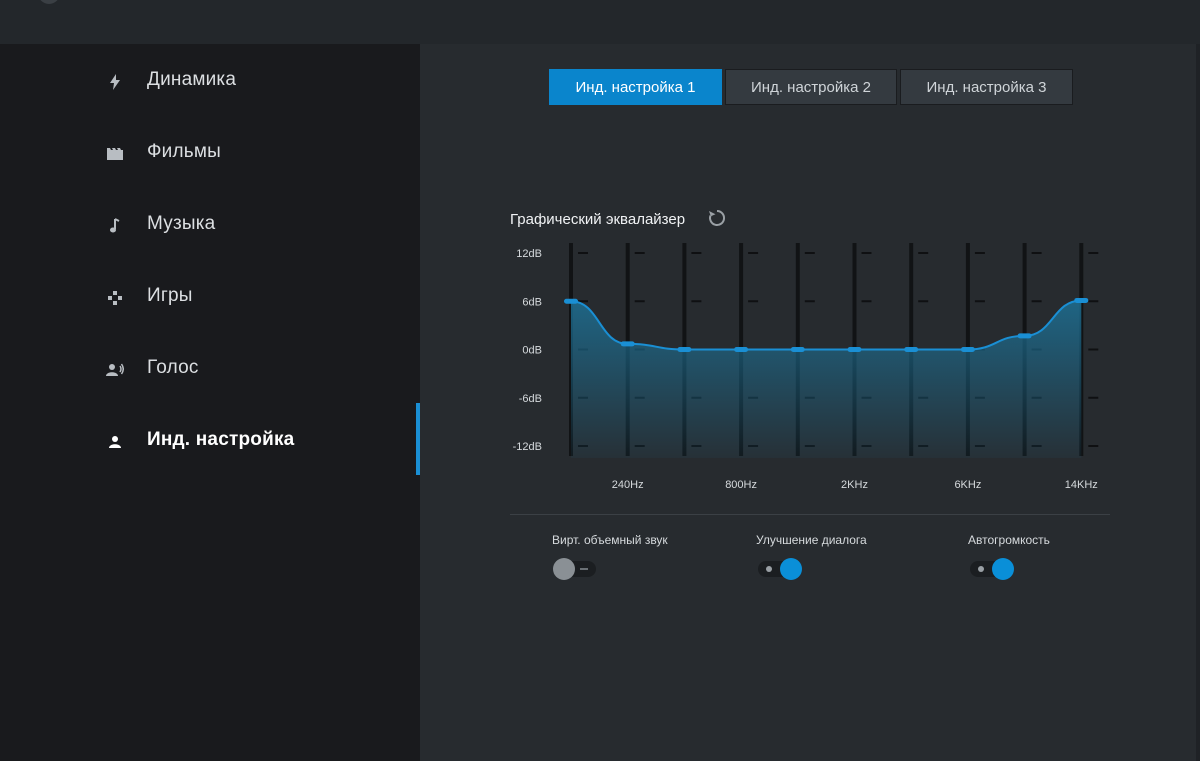 This screenshot has height=761, width=1200. Describe the element at coordinates (810, 514) in the screenshot. I see `divider` at that location.